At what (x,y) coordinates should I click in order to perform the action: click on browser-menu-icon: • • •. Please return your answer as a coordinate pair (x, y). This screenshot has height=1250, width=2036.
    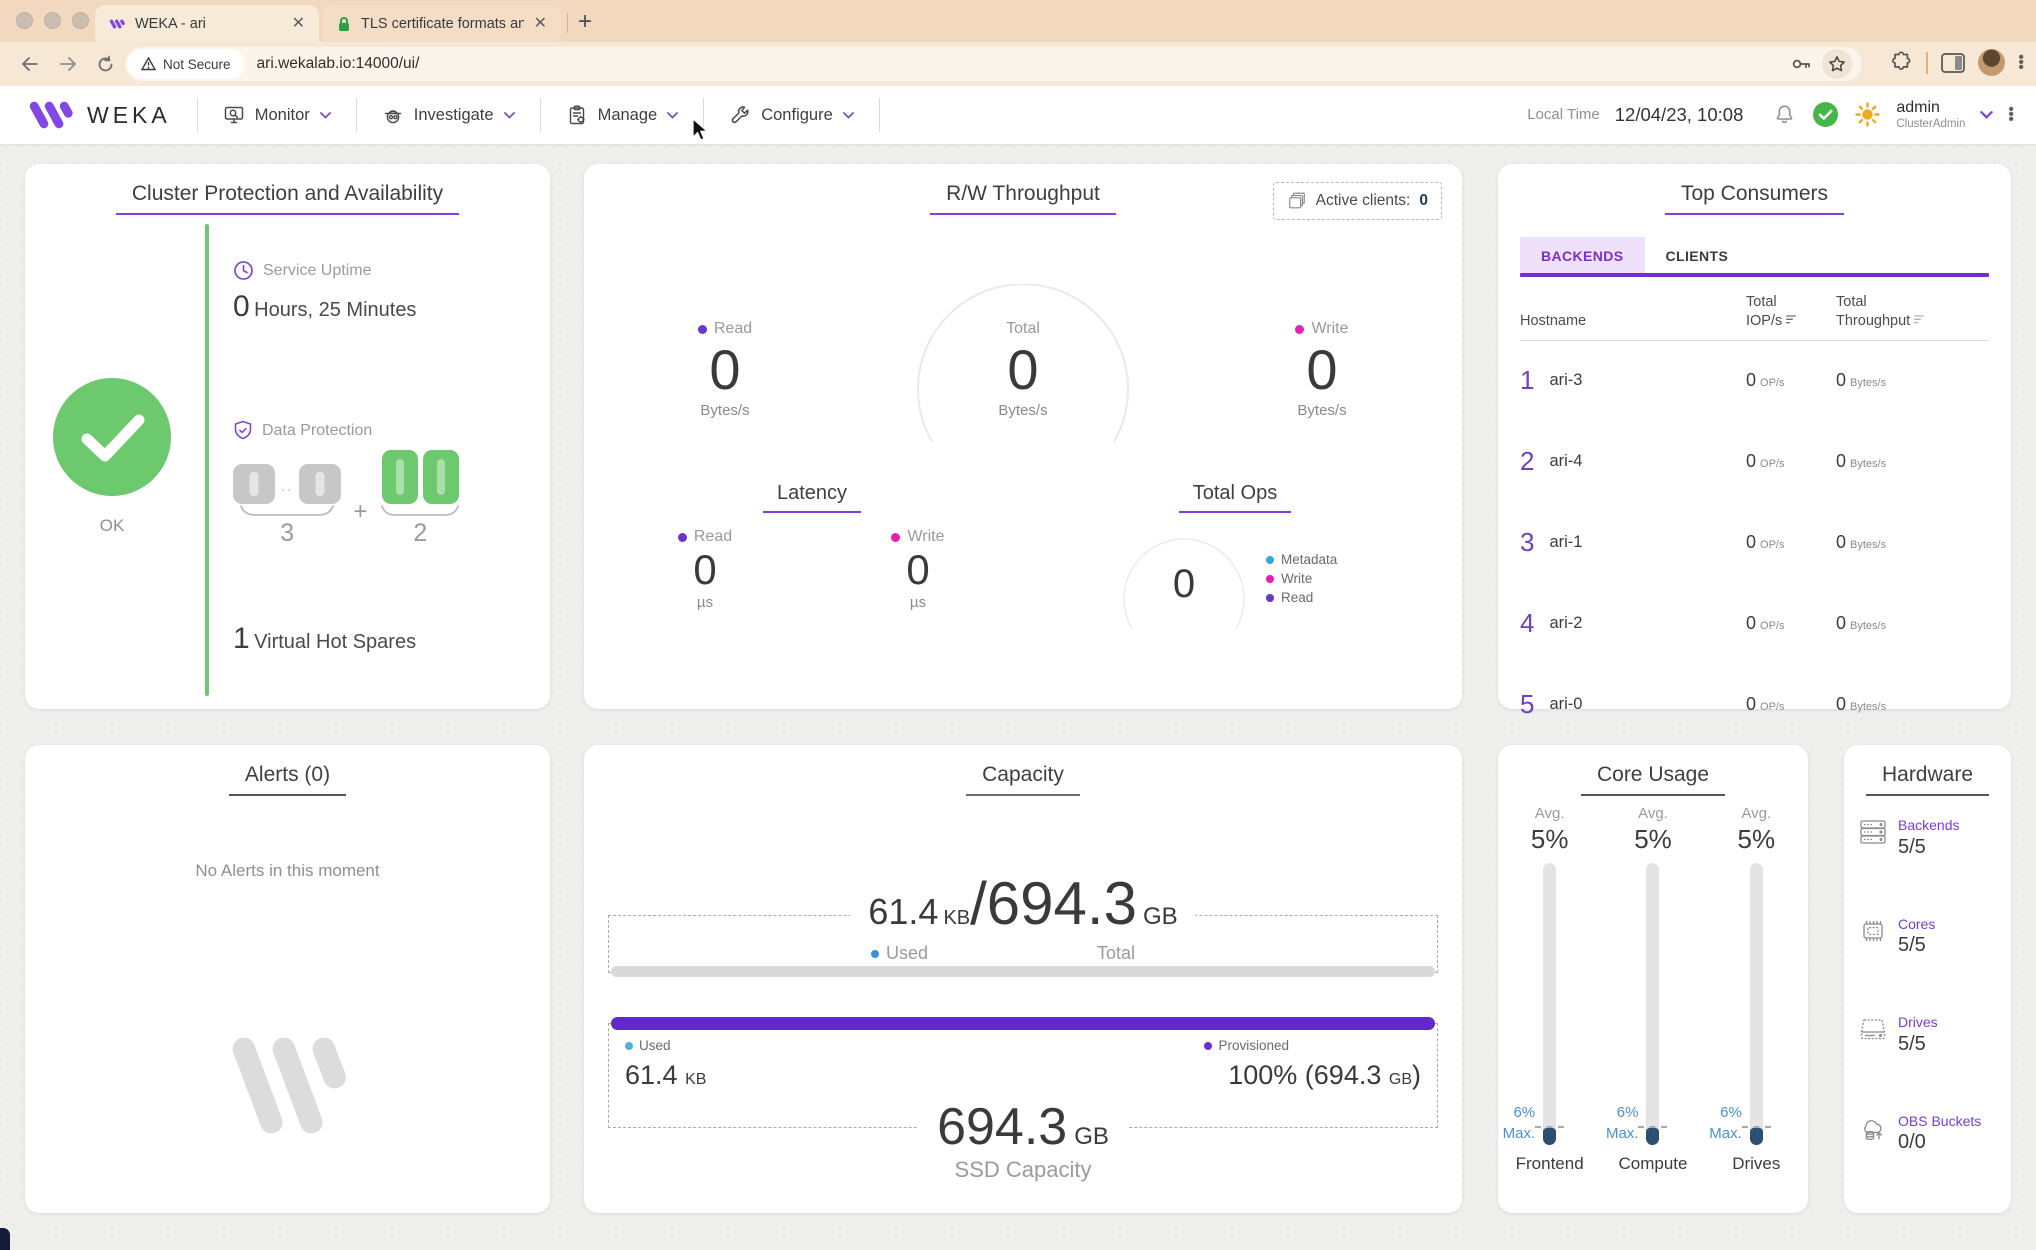
    Looking at the image, I should click on (2021, 62).